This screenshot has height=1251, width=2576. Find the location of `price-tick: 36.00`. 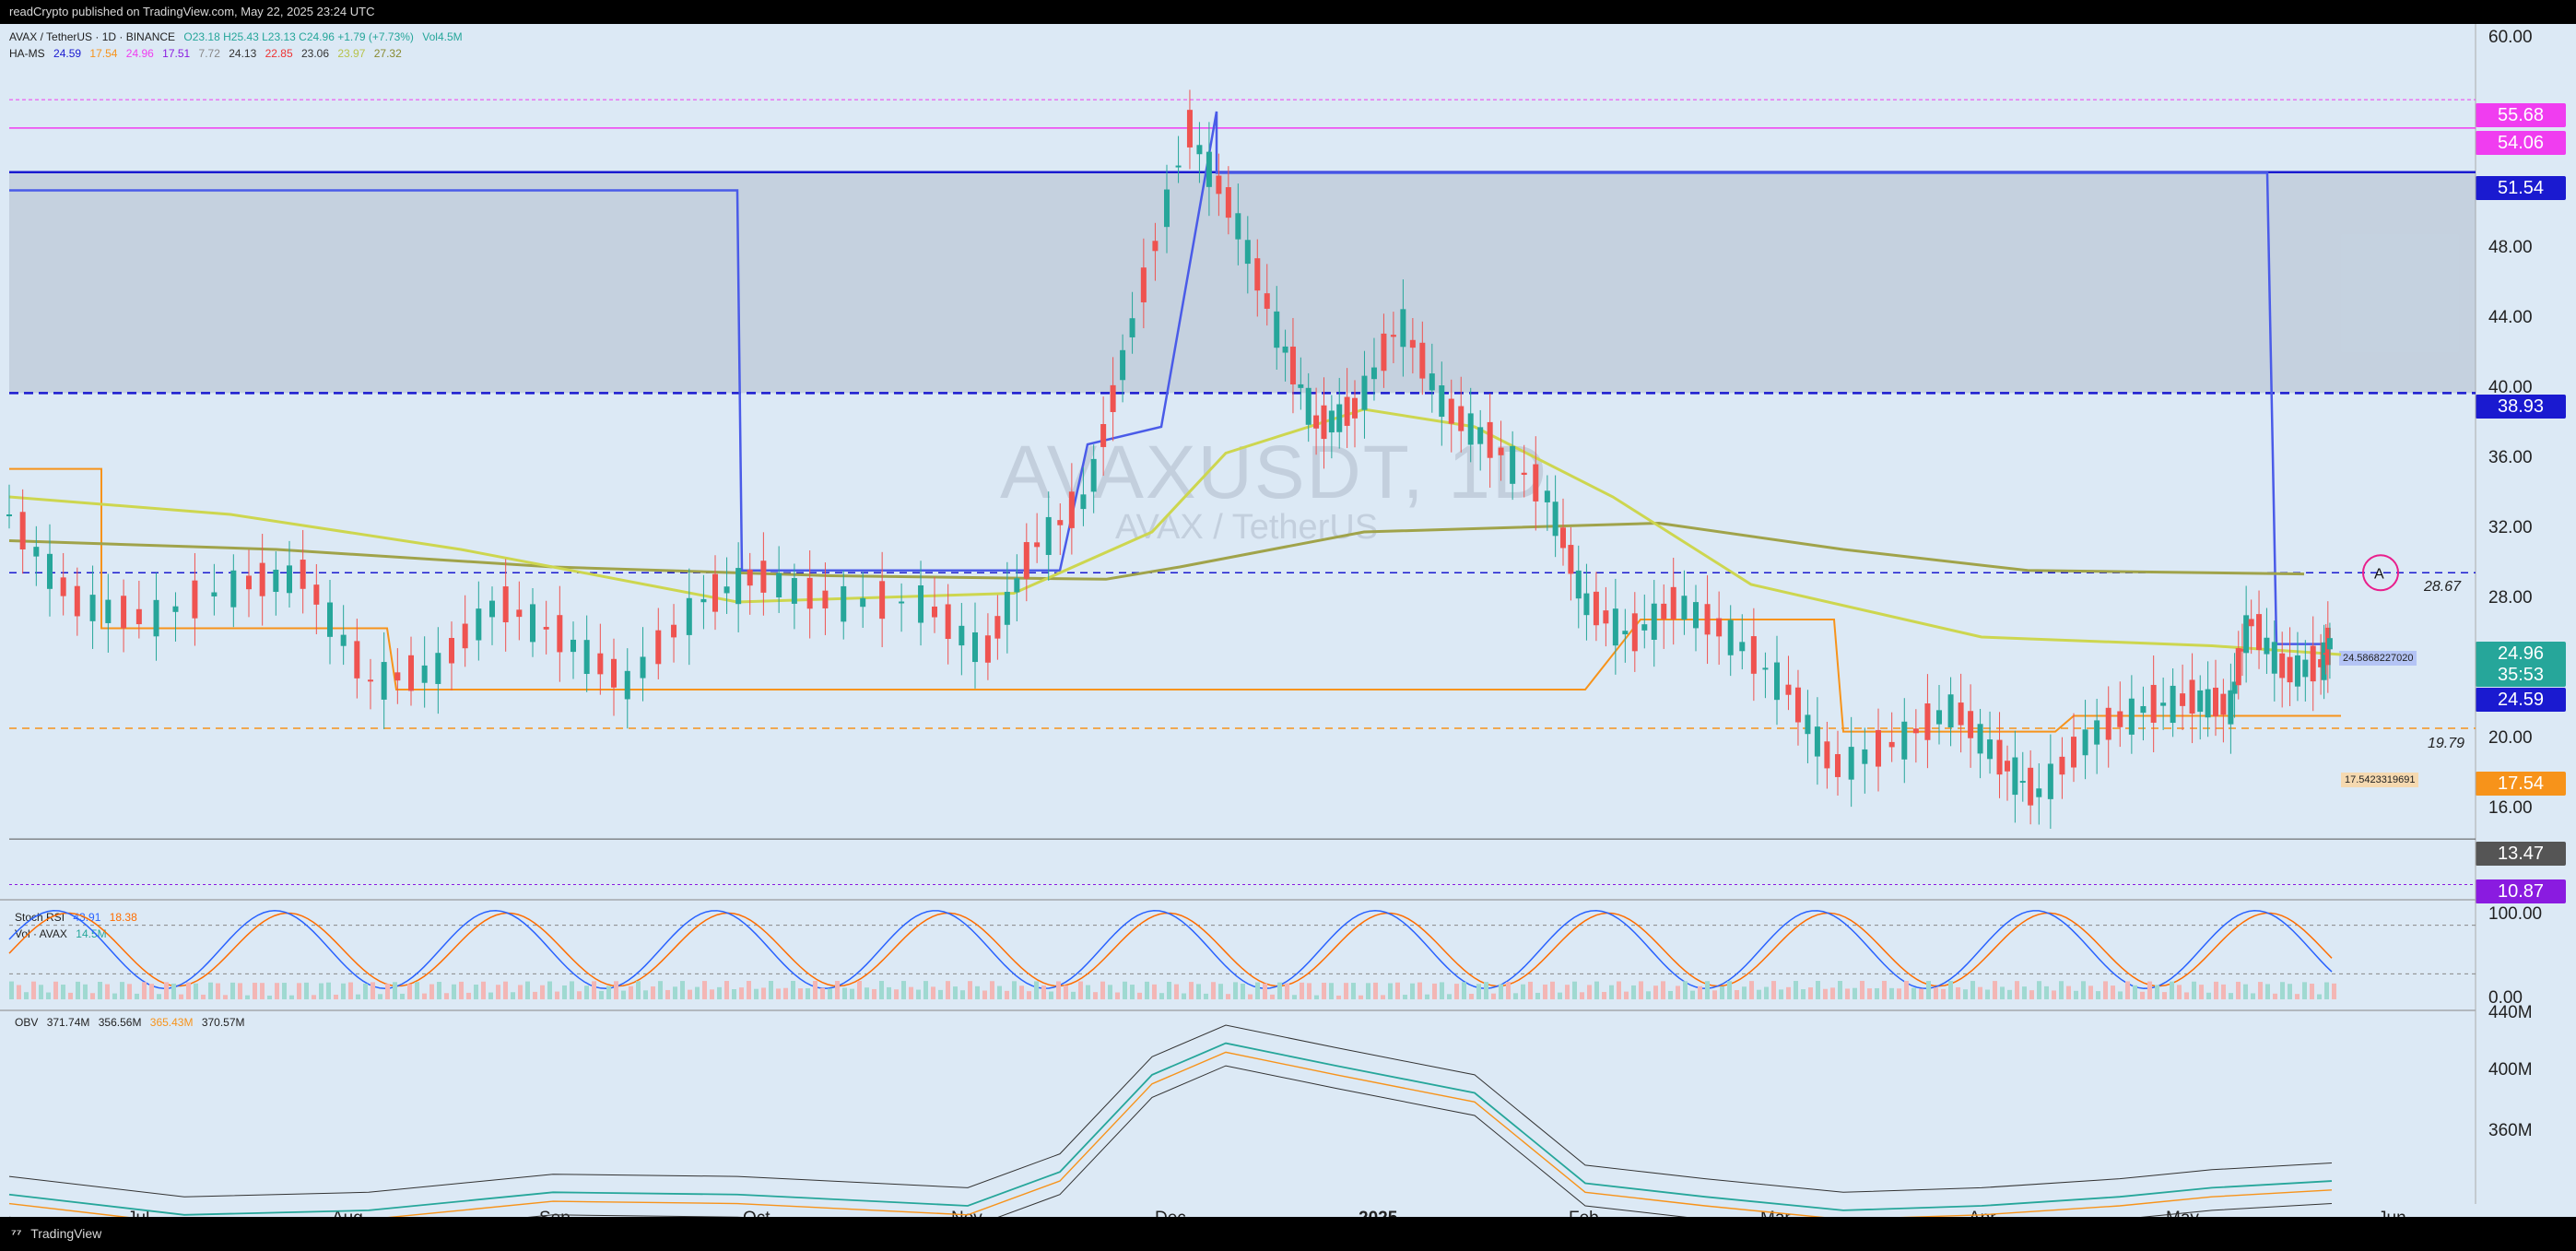

price-tick: 36.00 is located at coordinates (2510, 457).